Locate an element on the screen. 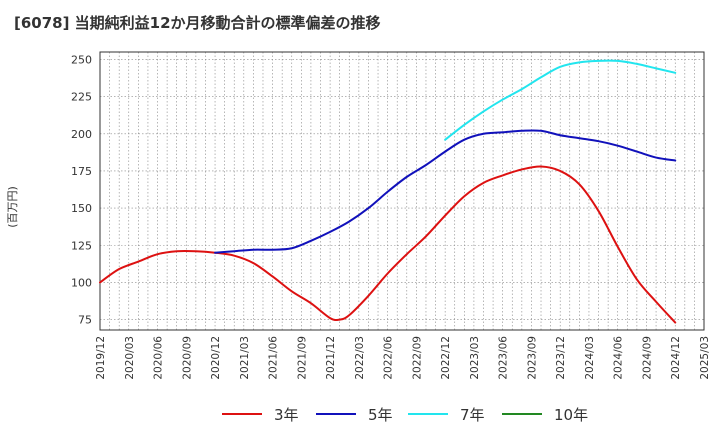 The width and height of the screenshot is (720, 440). x-tick-label: 2024/03 is located at coordinates (590, 358).